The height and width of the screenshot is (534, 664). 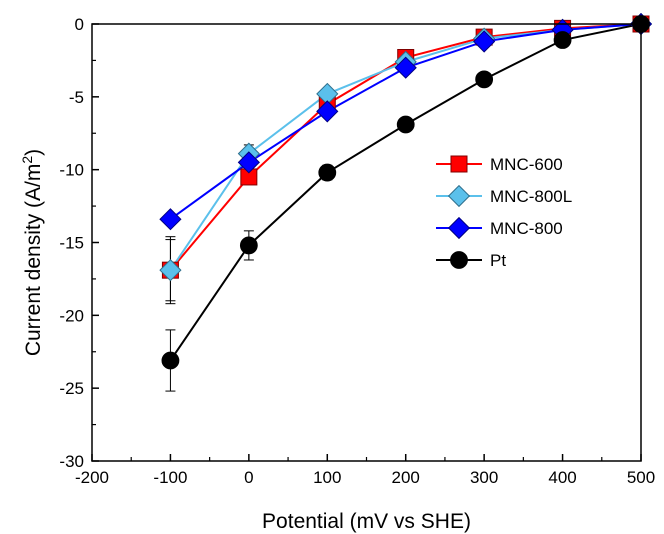 What do you see at coordinates (33, 152) in the screenshot?
I see `y-axis-label-close: )` at bounding box center [33, 152].